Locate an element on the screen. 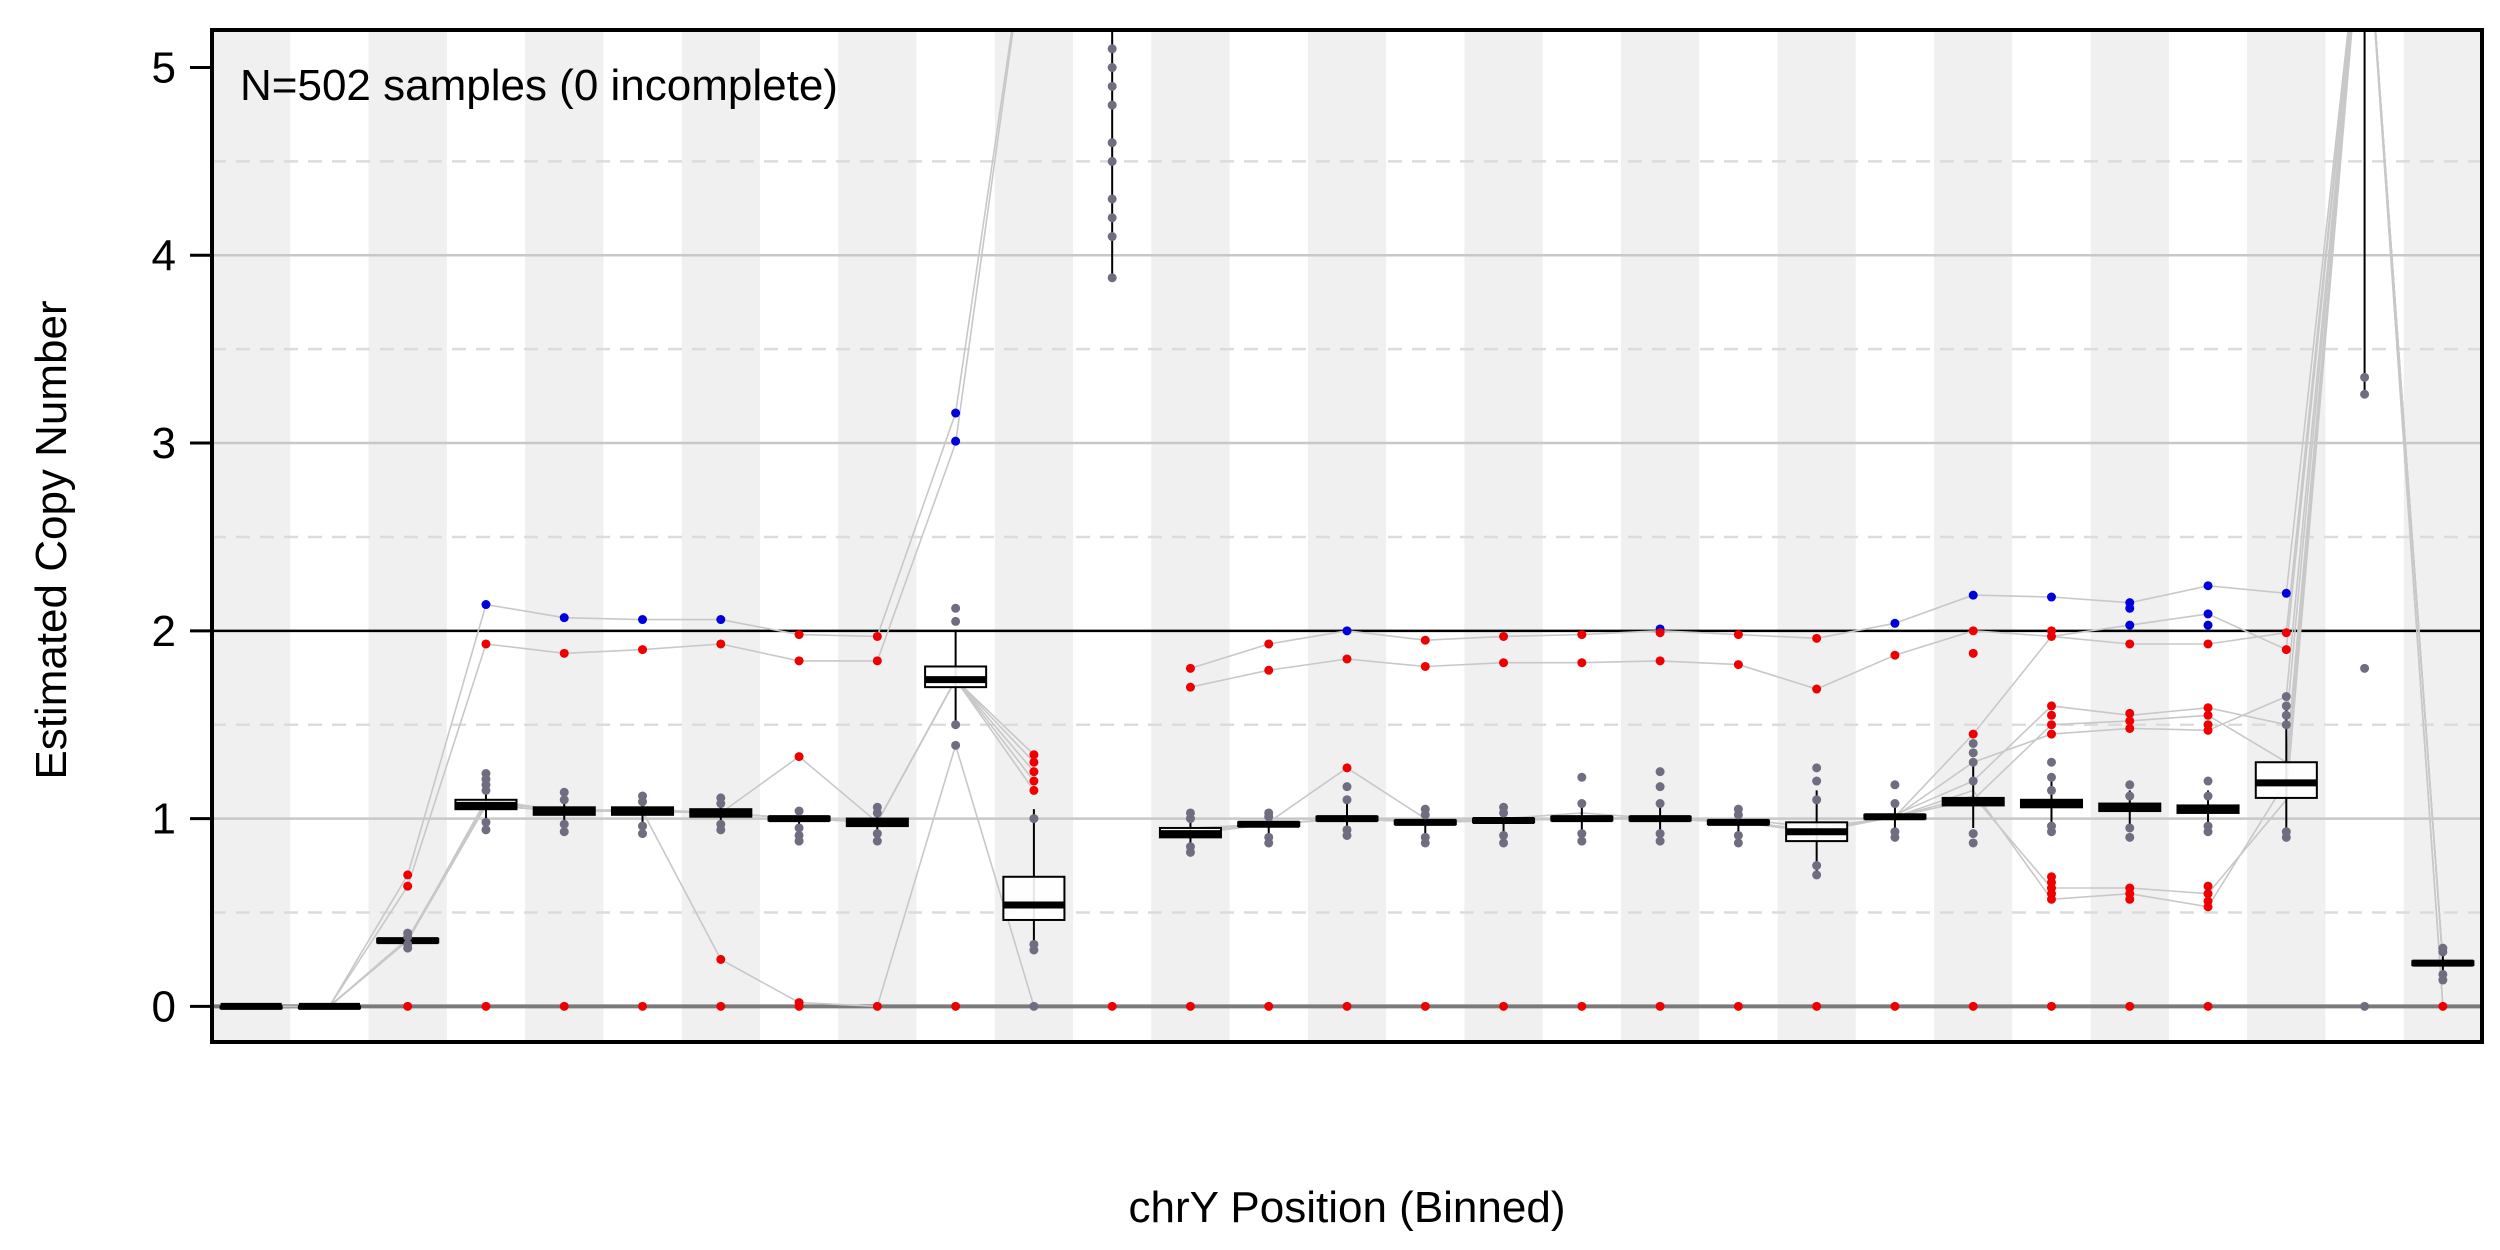  bin-band is located at coordinates (877, 536).